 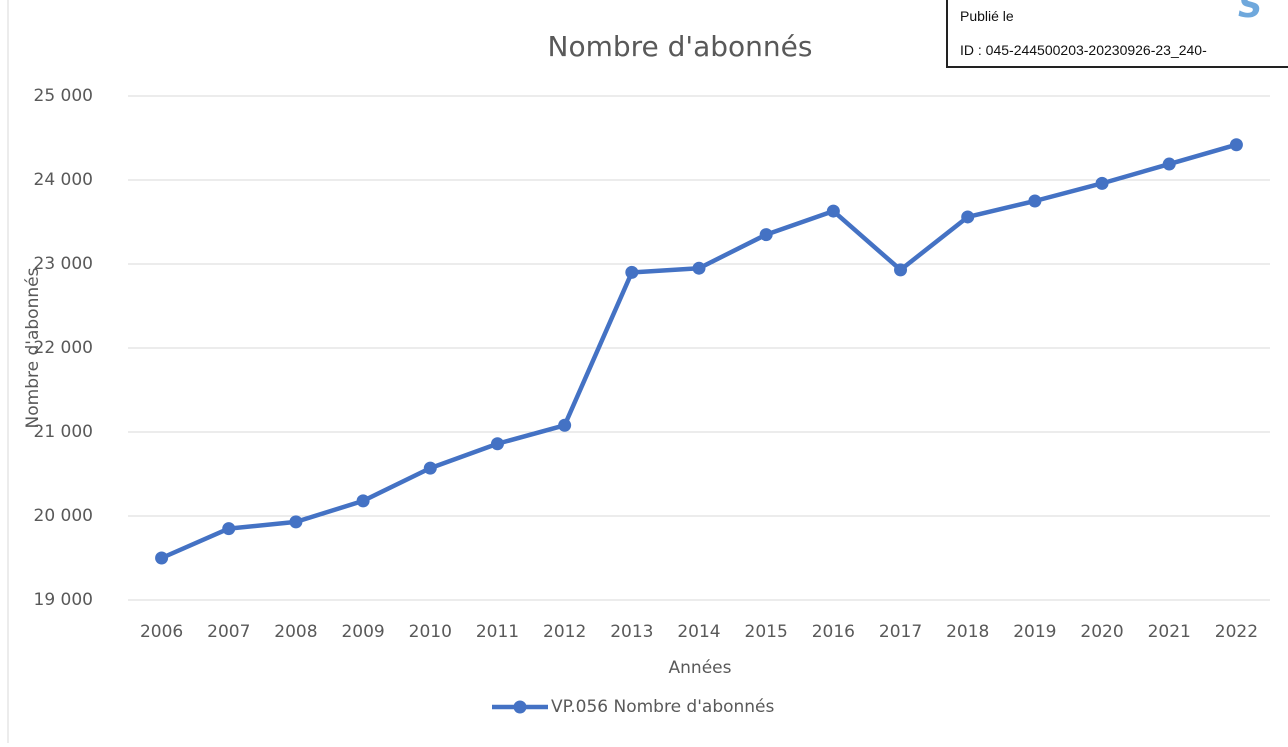 What do you see at coordinates (1101, 632) in the screenshot?
I see `x-tick-label: 2020` at bounding box center [1101, 632].